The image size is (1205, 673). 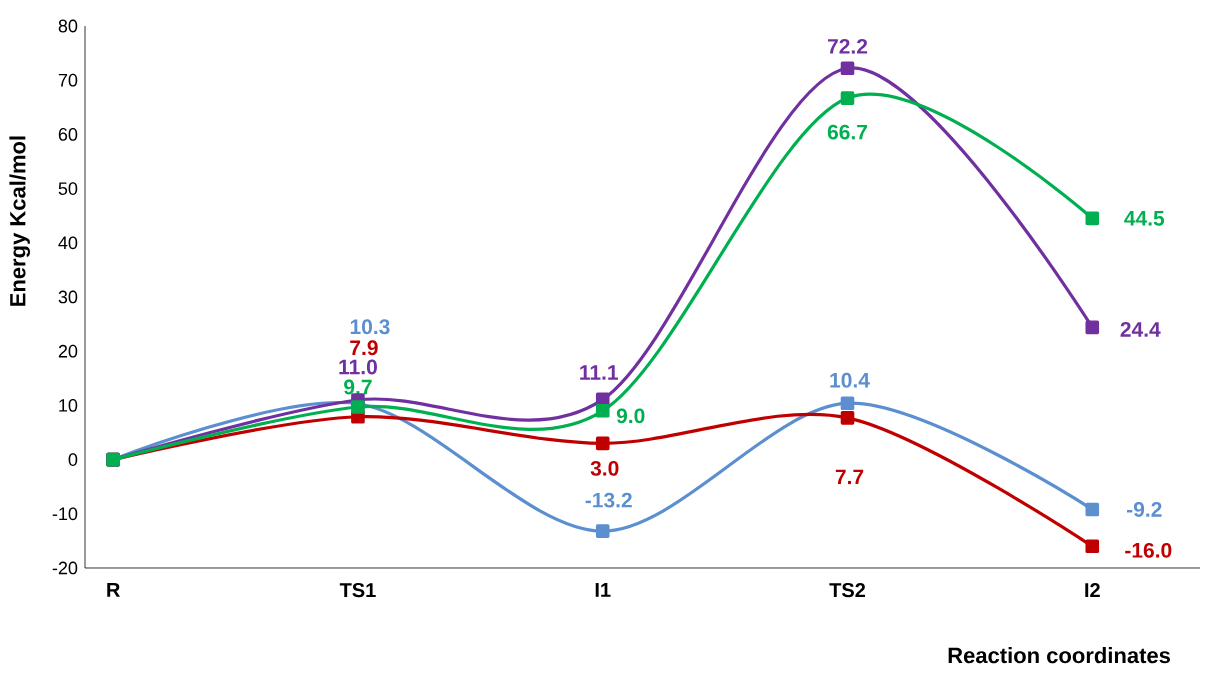 What do you see at coordinates (603, 590) in the screenshot?
I see `x-tick-label: I1` at bounding box center [603, 590].